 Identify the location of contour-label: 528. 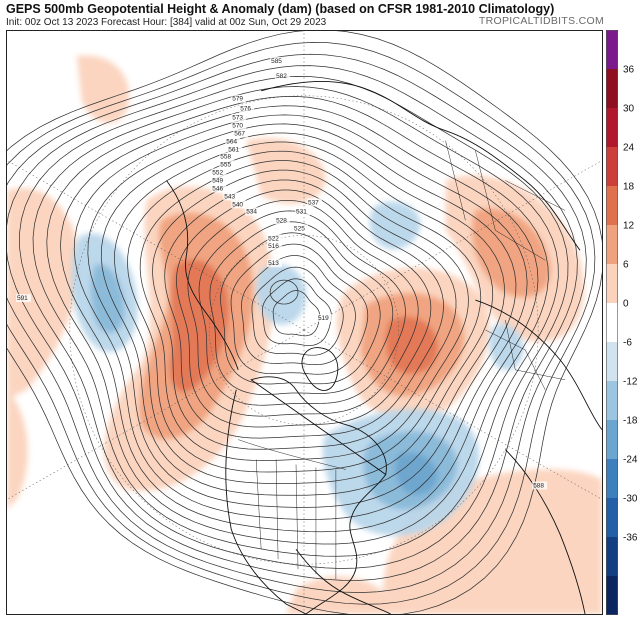
(281, 220).